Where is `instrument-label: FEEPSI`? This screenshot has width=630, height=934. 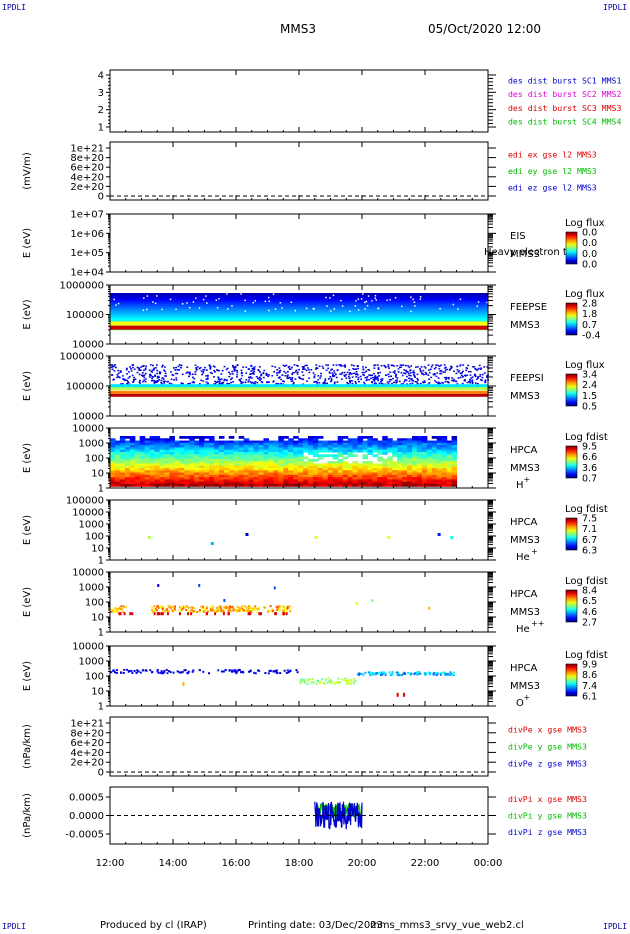 instrument-label: FEEPSI is located at coordinates (527, 378).